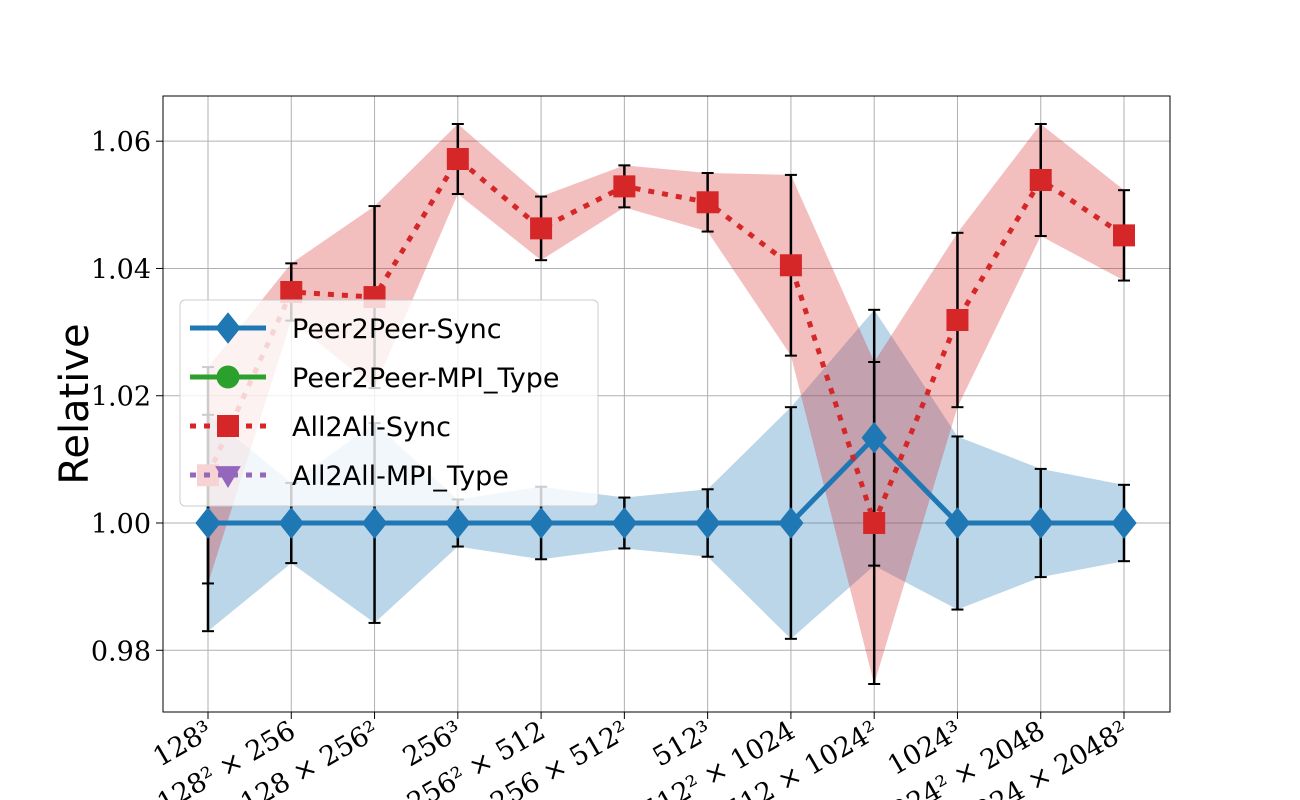  What do you see at coordinates (121, 524) in the screenshot?
I see `y-tick-label: 1.00` at bounding box center [121, 524].